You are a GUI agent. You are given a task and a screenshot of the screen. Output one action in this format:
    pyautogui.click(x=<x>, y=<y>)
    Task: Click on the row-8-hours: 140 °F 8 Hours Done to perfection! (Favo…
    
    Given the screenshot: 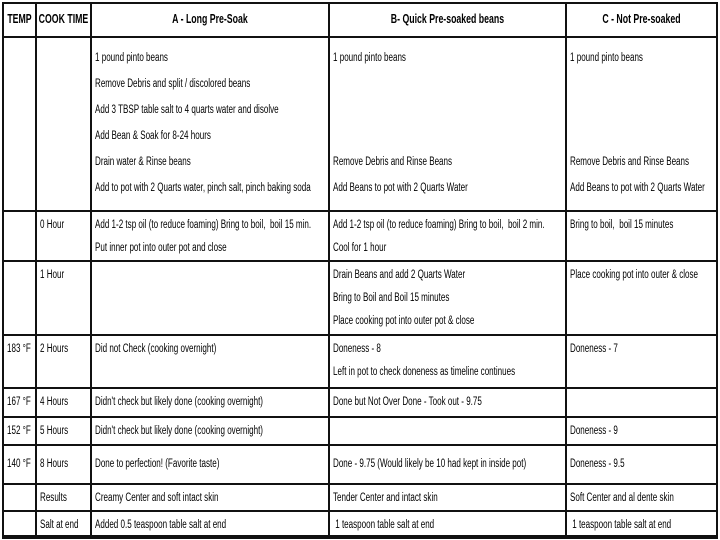 What is the action you would take?
    pyautogui.click(x=360, y=465)
    